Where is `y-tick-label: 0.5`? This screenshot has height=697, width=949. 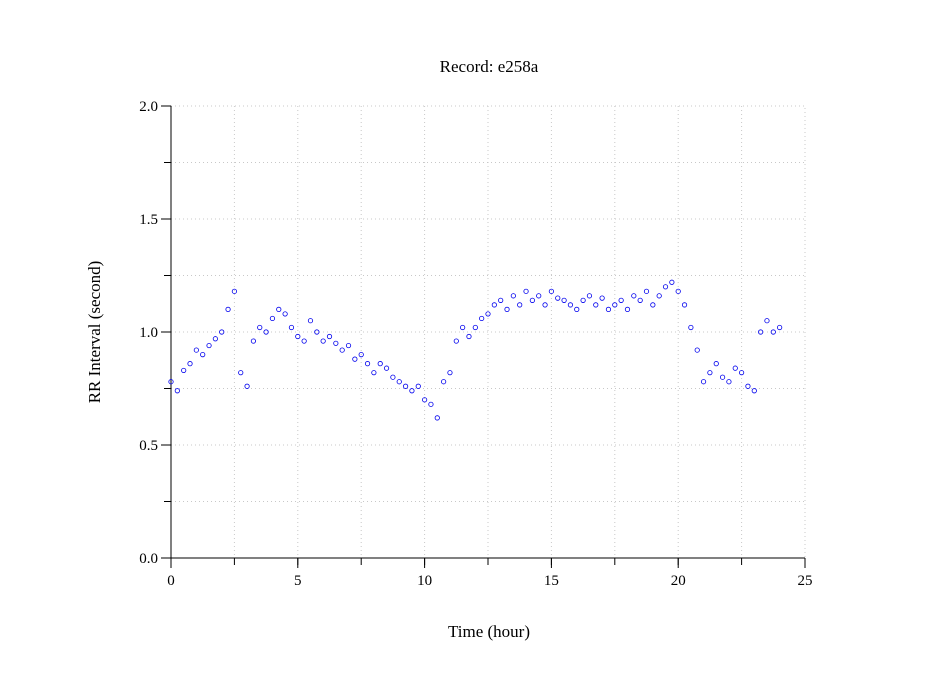 y-tick-label: 0.5 is located at coordinates (148, 446).